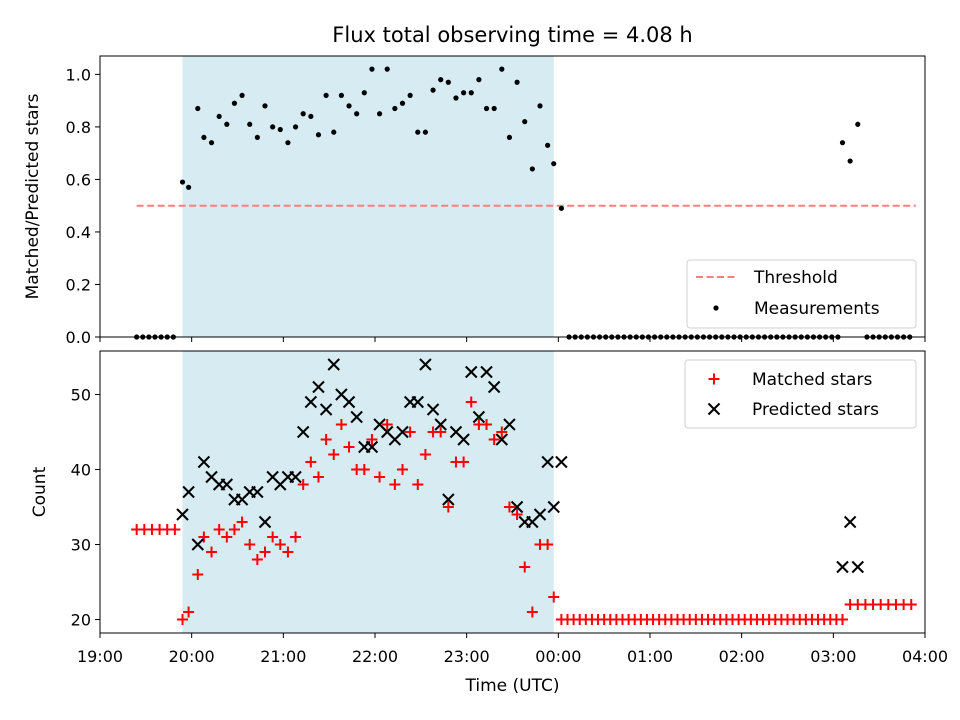 Image resolution: width=960 pixels, height=720 pixels. I want to click on x-tick-label: 20:00, so click(192, 656).